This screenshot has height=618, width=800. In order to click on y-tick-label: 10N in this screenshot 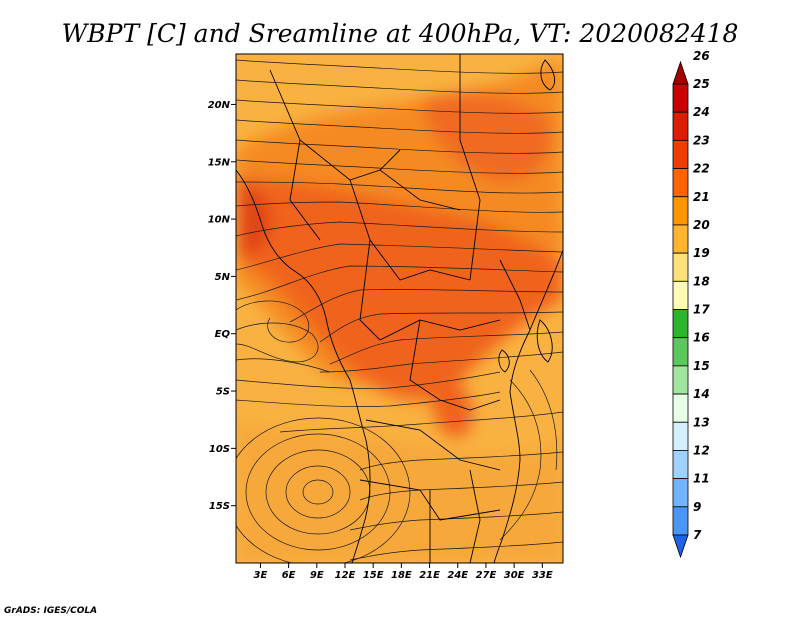, I will do `click(219, 220)`.